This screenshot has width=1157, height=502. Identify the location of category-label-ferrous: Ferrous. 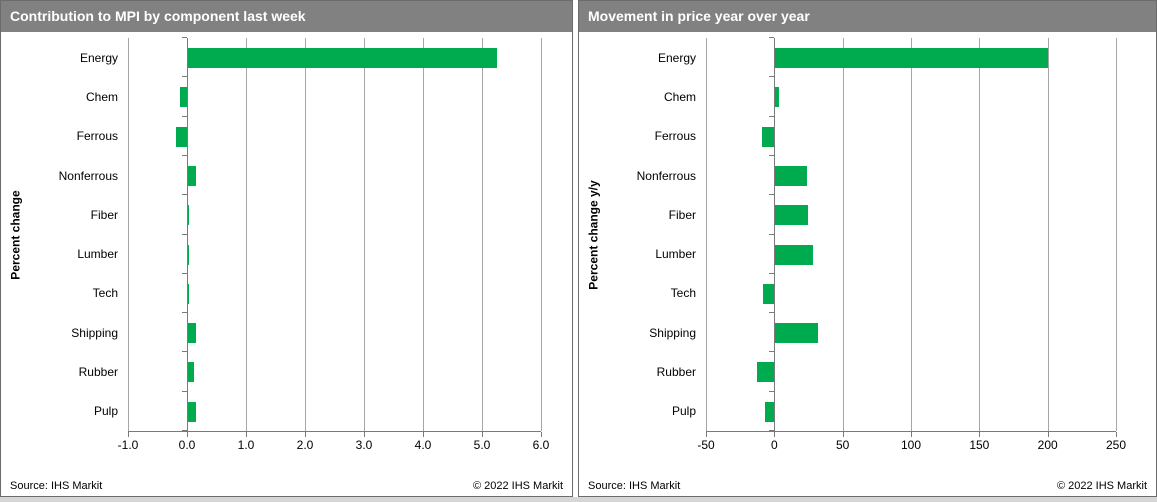
(675, 136).